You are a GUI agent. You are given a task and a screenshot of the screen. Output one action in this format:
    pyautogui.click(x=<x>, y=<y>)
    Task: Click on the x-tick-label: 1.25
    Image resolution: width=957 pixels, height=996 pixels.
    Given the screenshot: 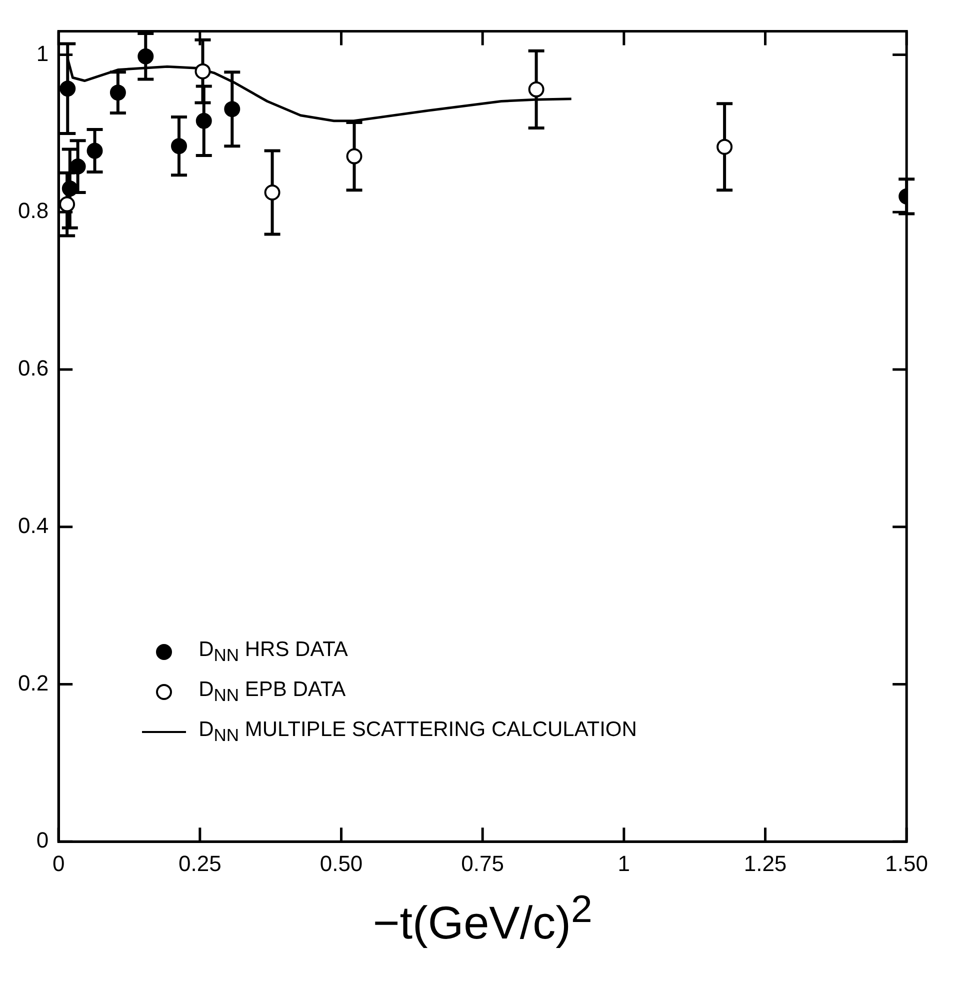 What is the action you would take?
    pyautogui.click(x=765, y=863)
    